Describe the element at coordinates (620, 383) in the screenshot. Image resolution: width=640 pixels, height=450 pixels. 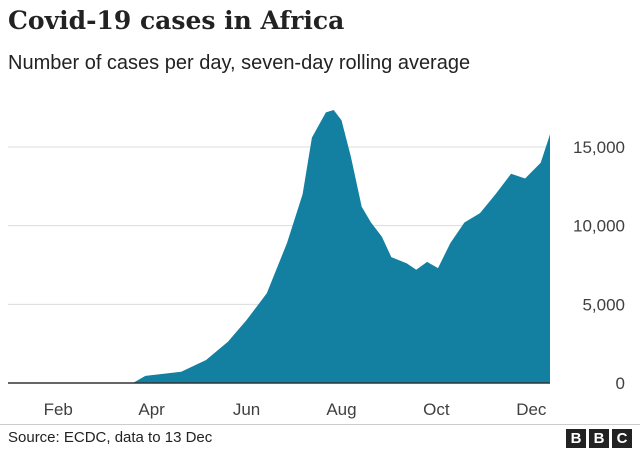
I see `y-tick-label: 0` at that location.